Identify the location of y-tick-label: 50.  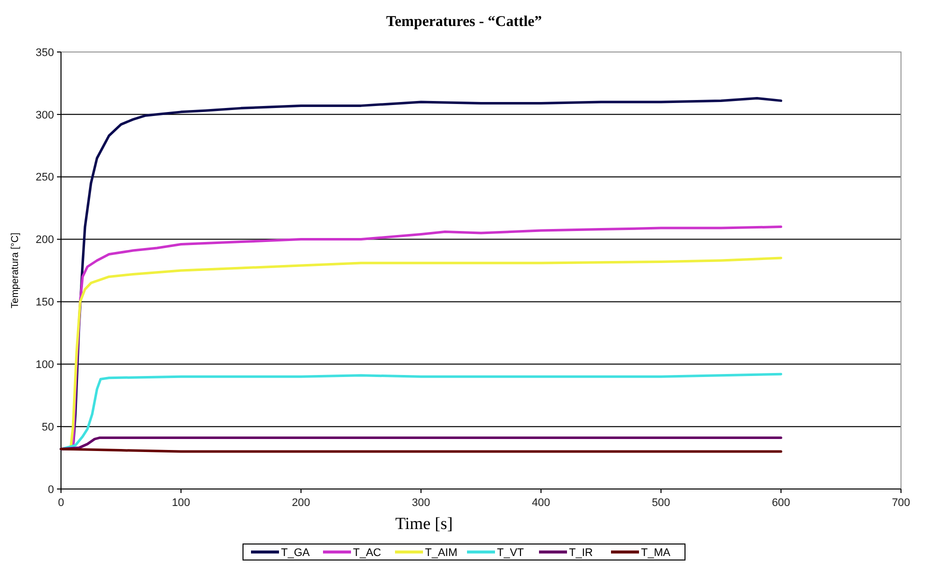
(48, 427).